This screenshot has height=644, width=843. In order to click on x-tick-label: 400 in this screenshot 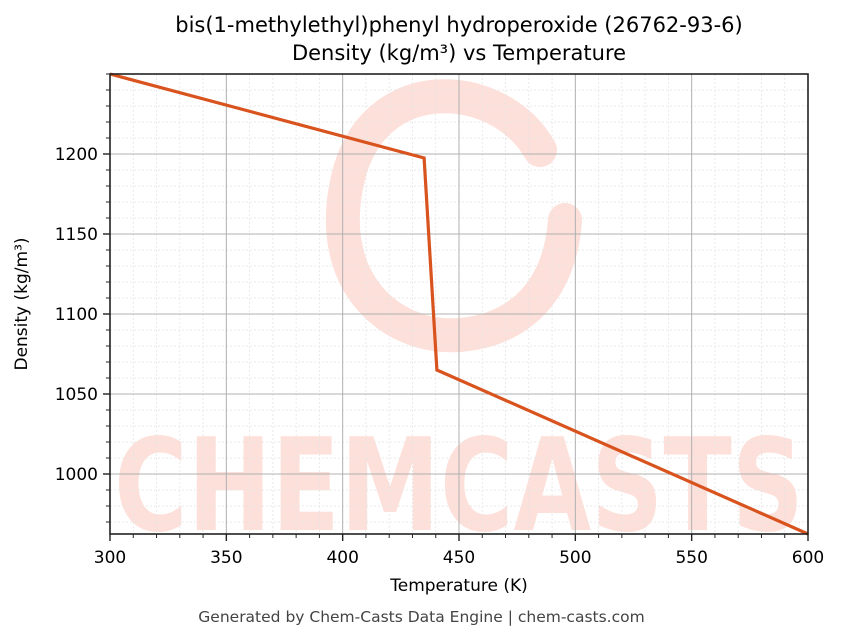, I will do `click(342, 558)`.